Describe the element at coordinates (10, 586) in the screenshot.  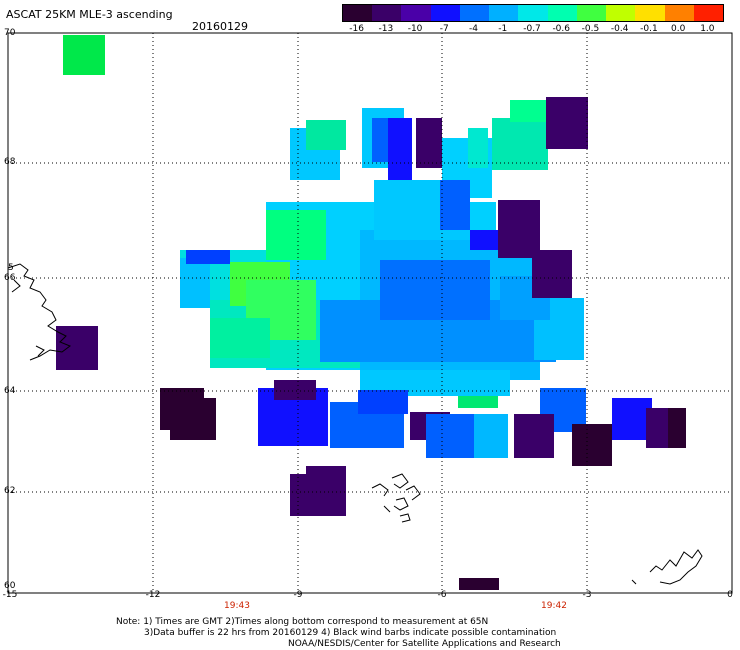
I see `lat-label-60: 60` at that location.